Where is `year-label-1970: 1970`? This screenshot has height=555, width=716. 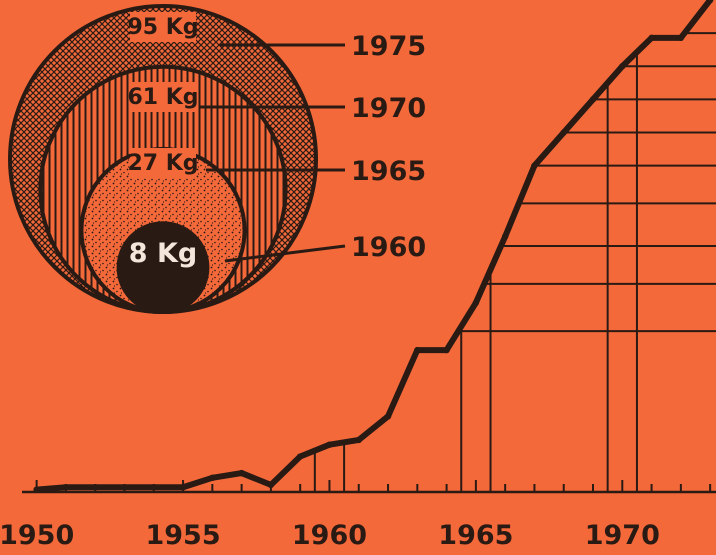
year-label-1970: 1970 is located at coordinates (388, 108).